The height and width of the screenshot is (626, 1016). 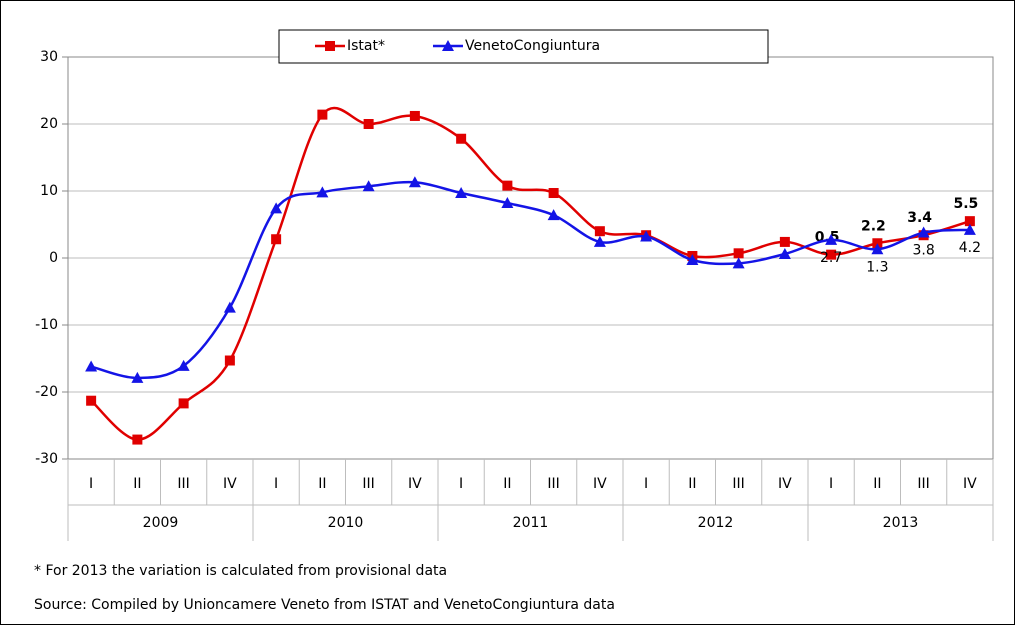 What do you see at coordinates (49, 57) in the screenshot?
I see `y-tick-label: 30` at bounding box center [49, 57].